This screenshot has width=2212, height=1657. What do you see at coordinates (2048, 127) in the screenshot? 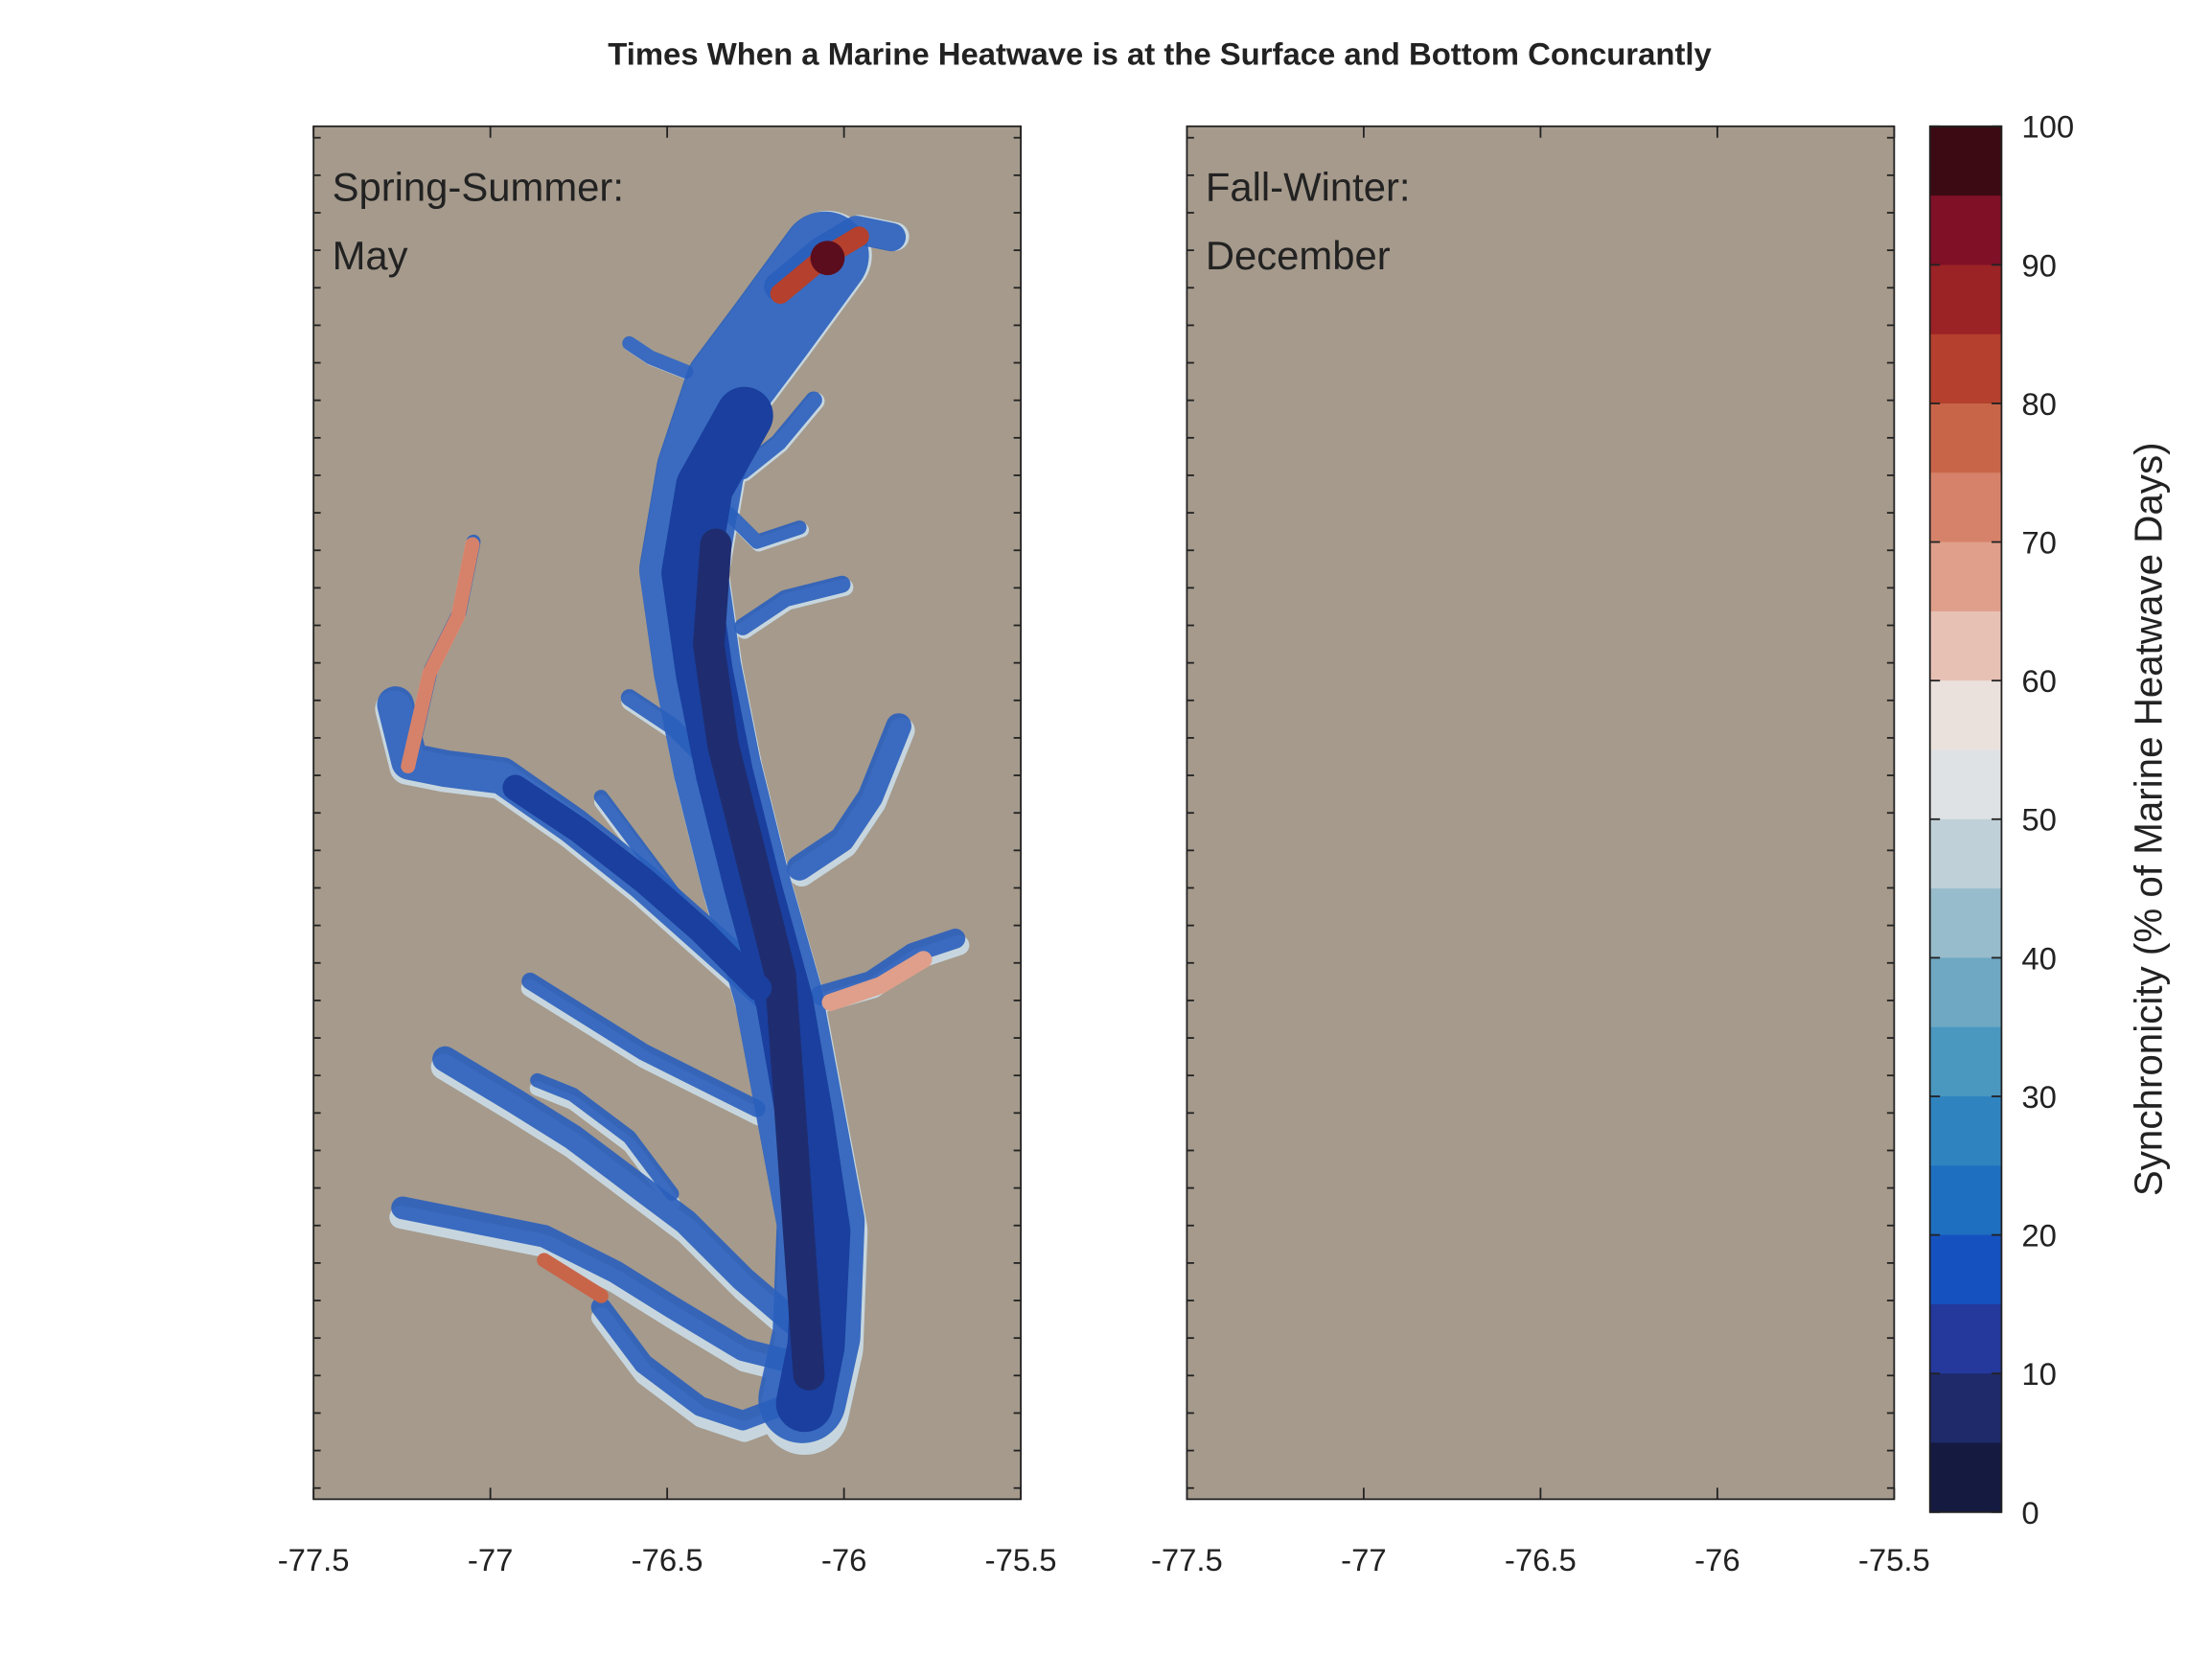
I see `colorbar-tick-label: 100` at bounding box center [2048, 127].